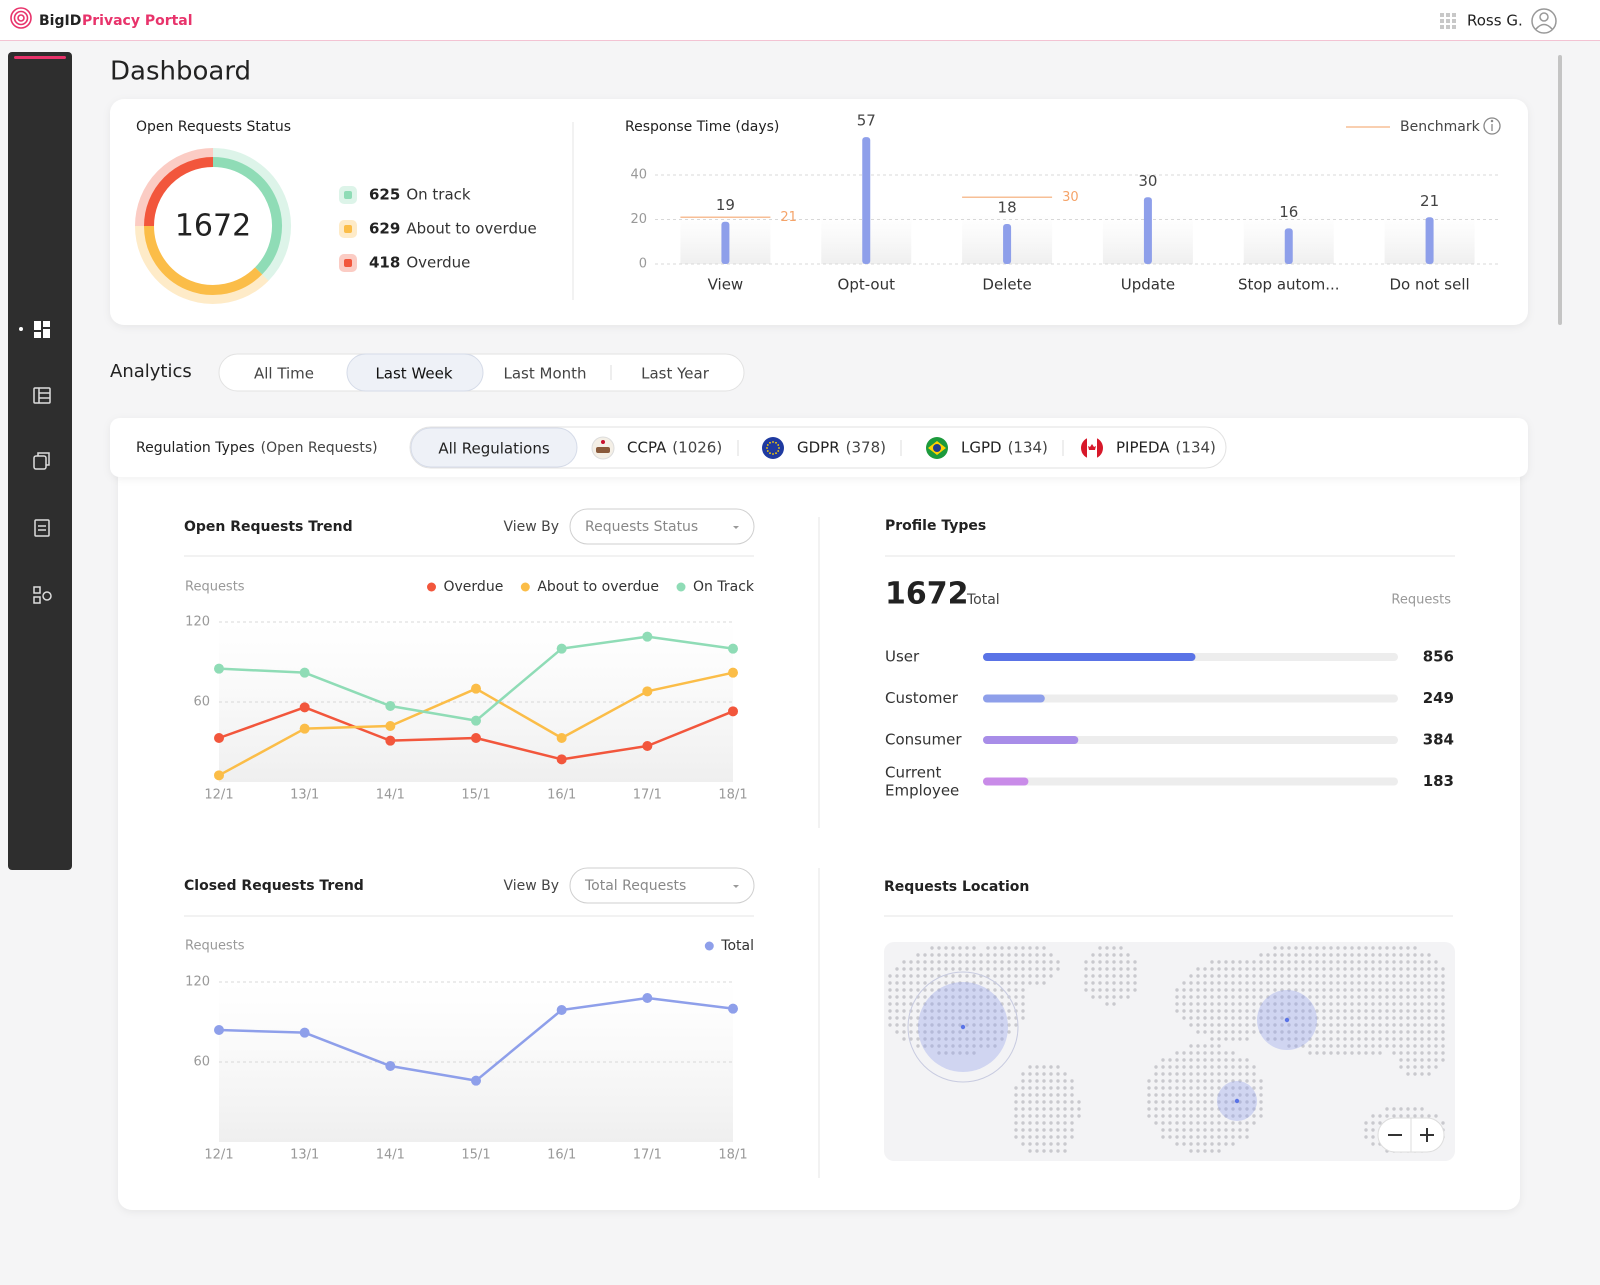 This screenshot has height=1285, width=1600. I want to click on avatar, so click(1544, 21).